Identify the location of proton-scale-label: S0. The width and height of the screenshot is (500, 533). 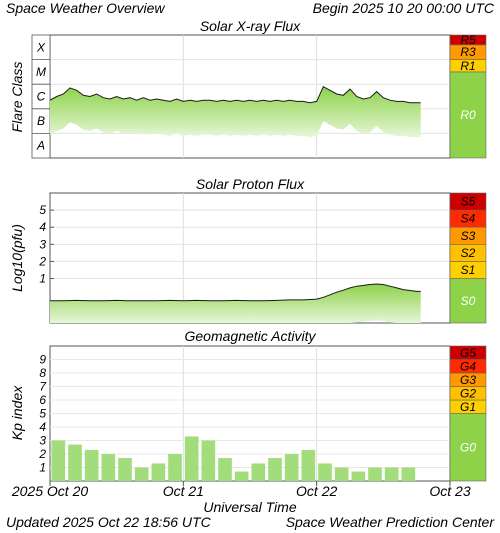
(468, 301).